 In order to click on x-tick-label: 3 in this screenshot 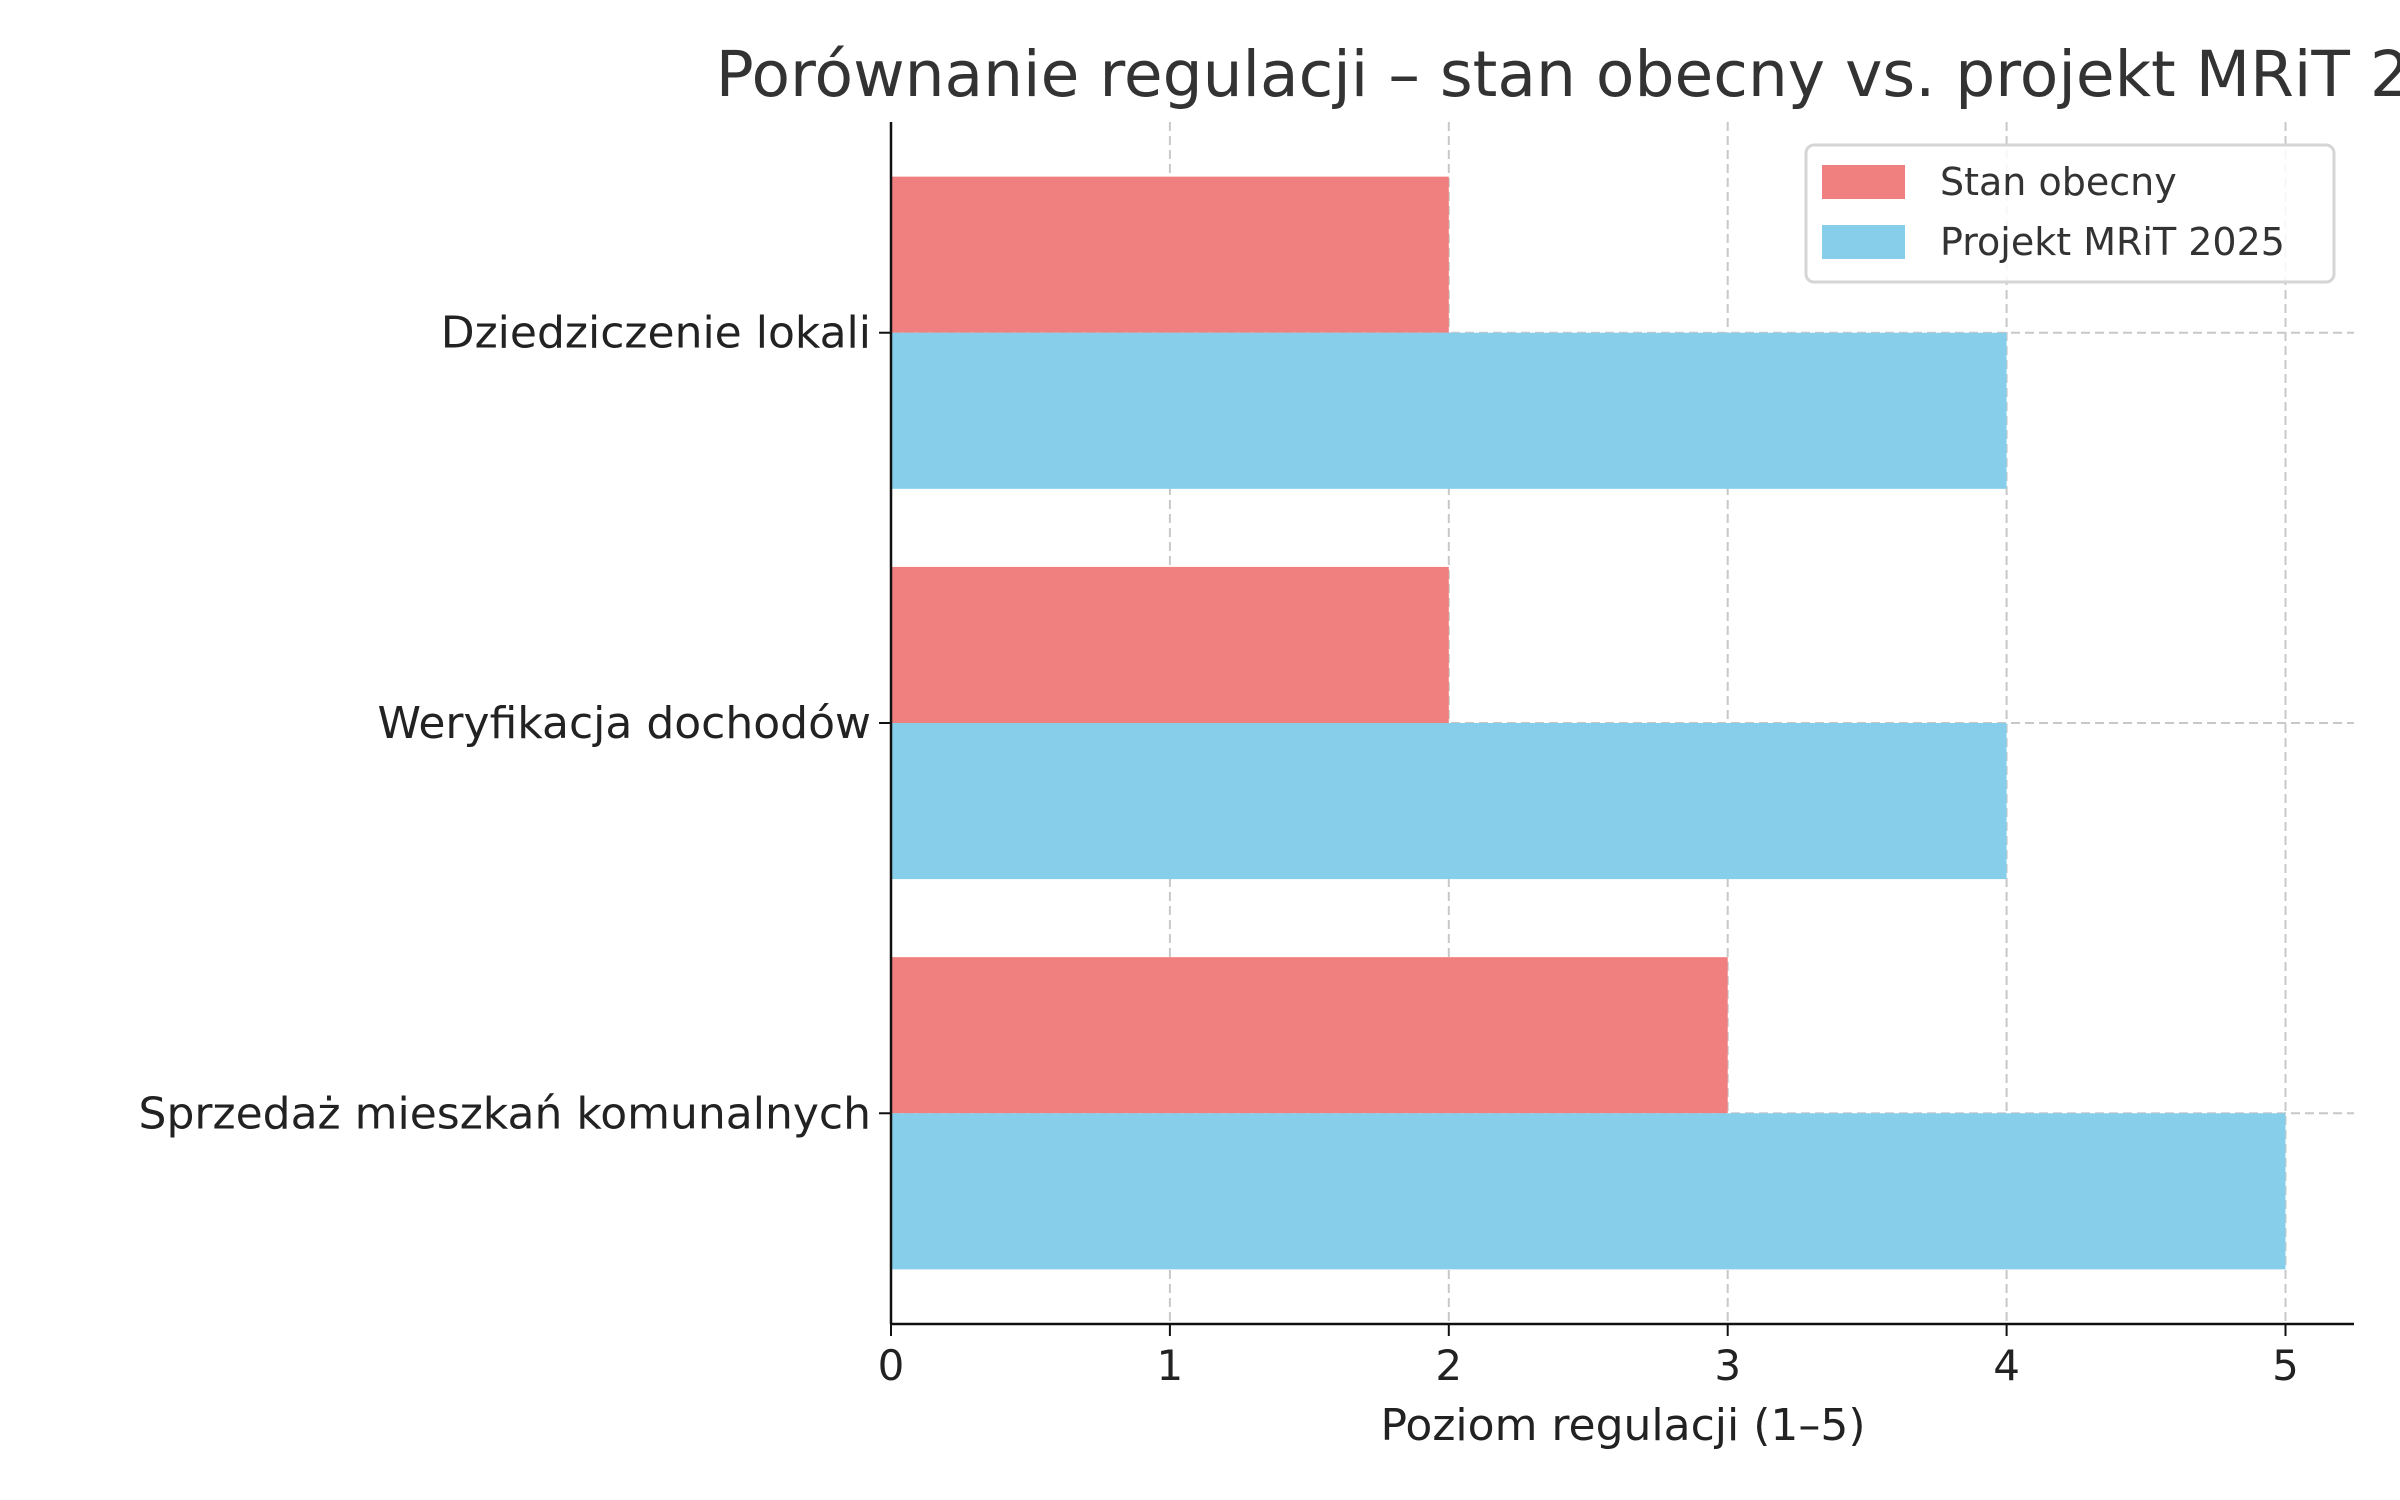, I will do `click(1727, 1365)`.